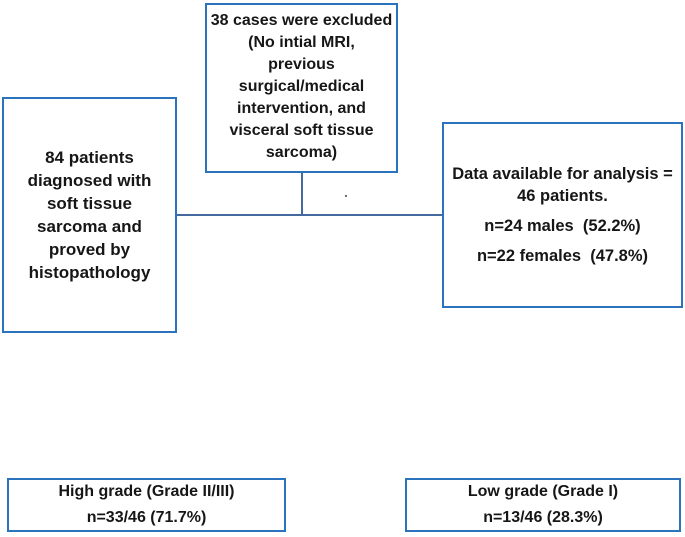 Image resolution: width=685 pixels, height=537 pixels. I want to click on connector-vertical-line, so click(302, 194).